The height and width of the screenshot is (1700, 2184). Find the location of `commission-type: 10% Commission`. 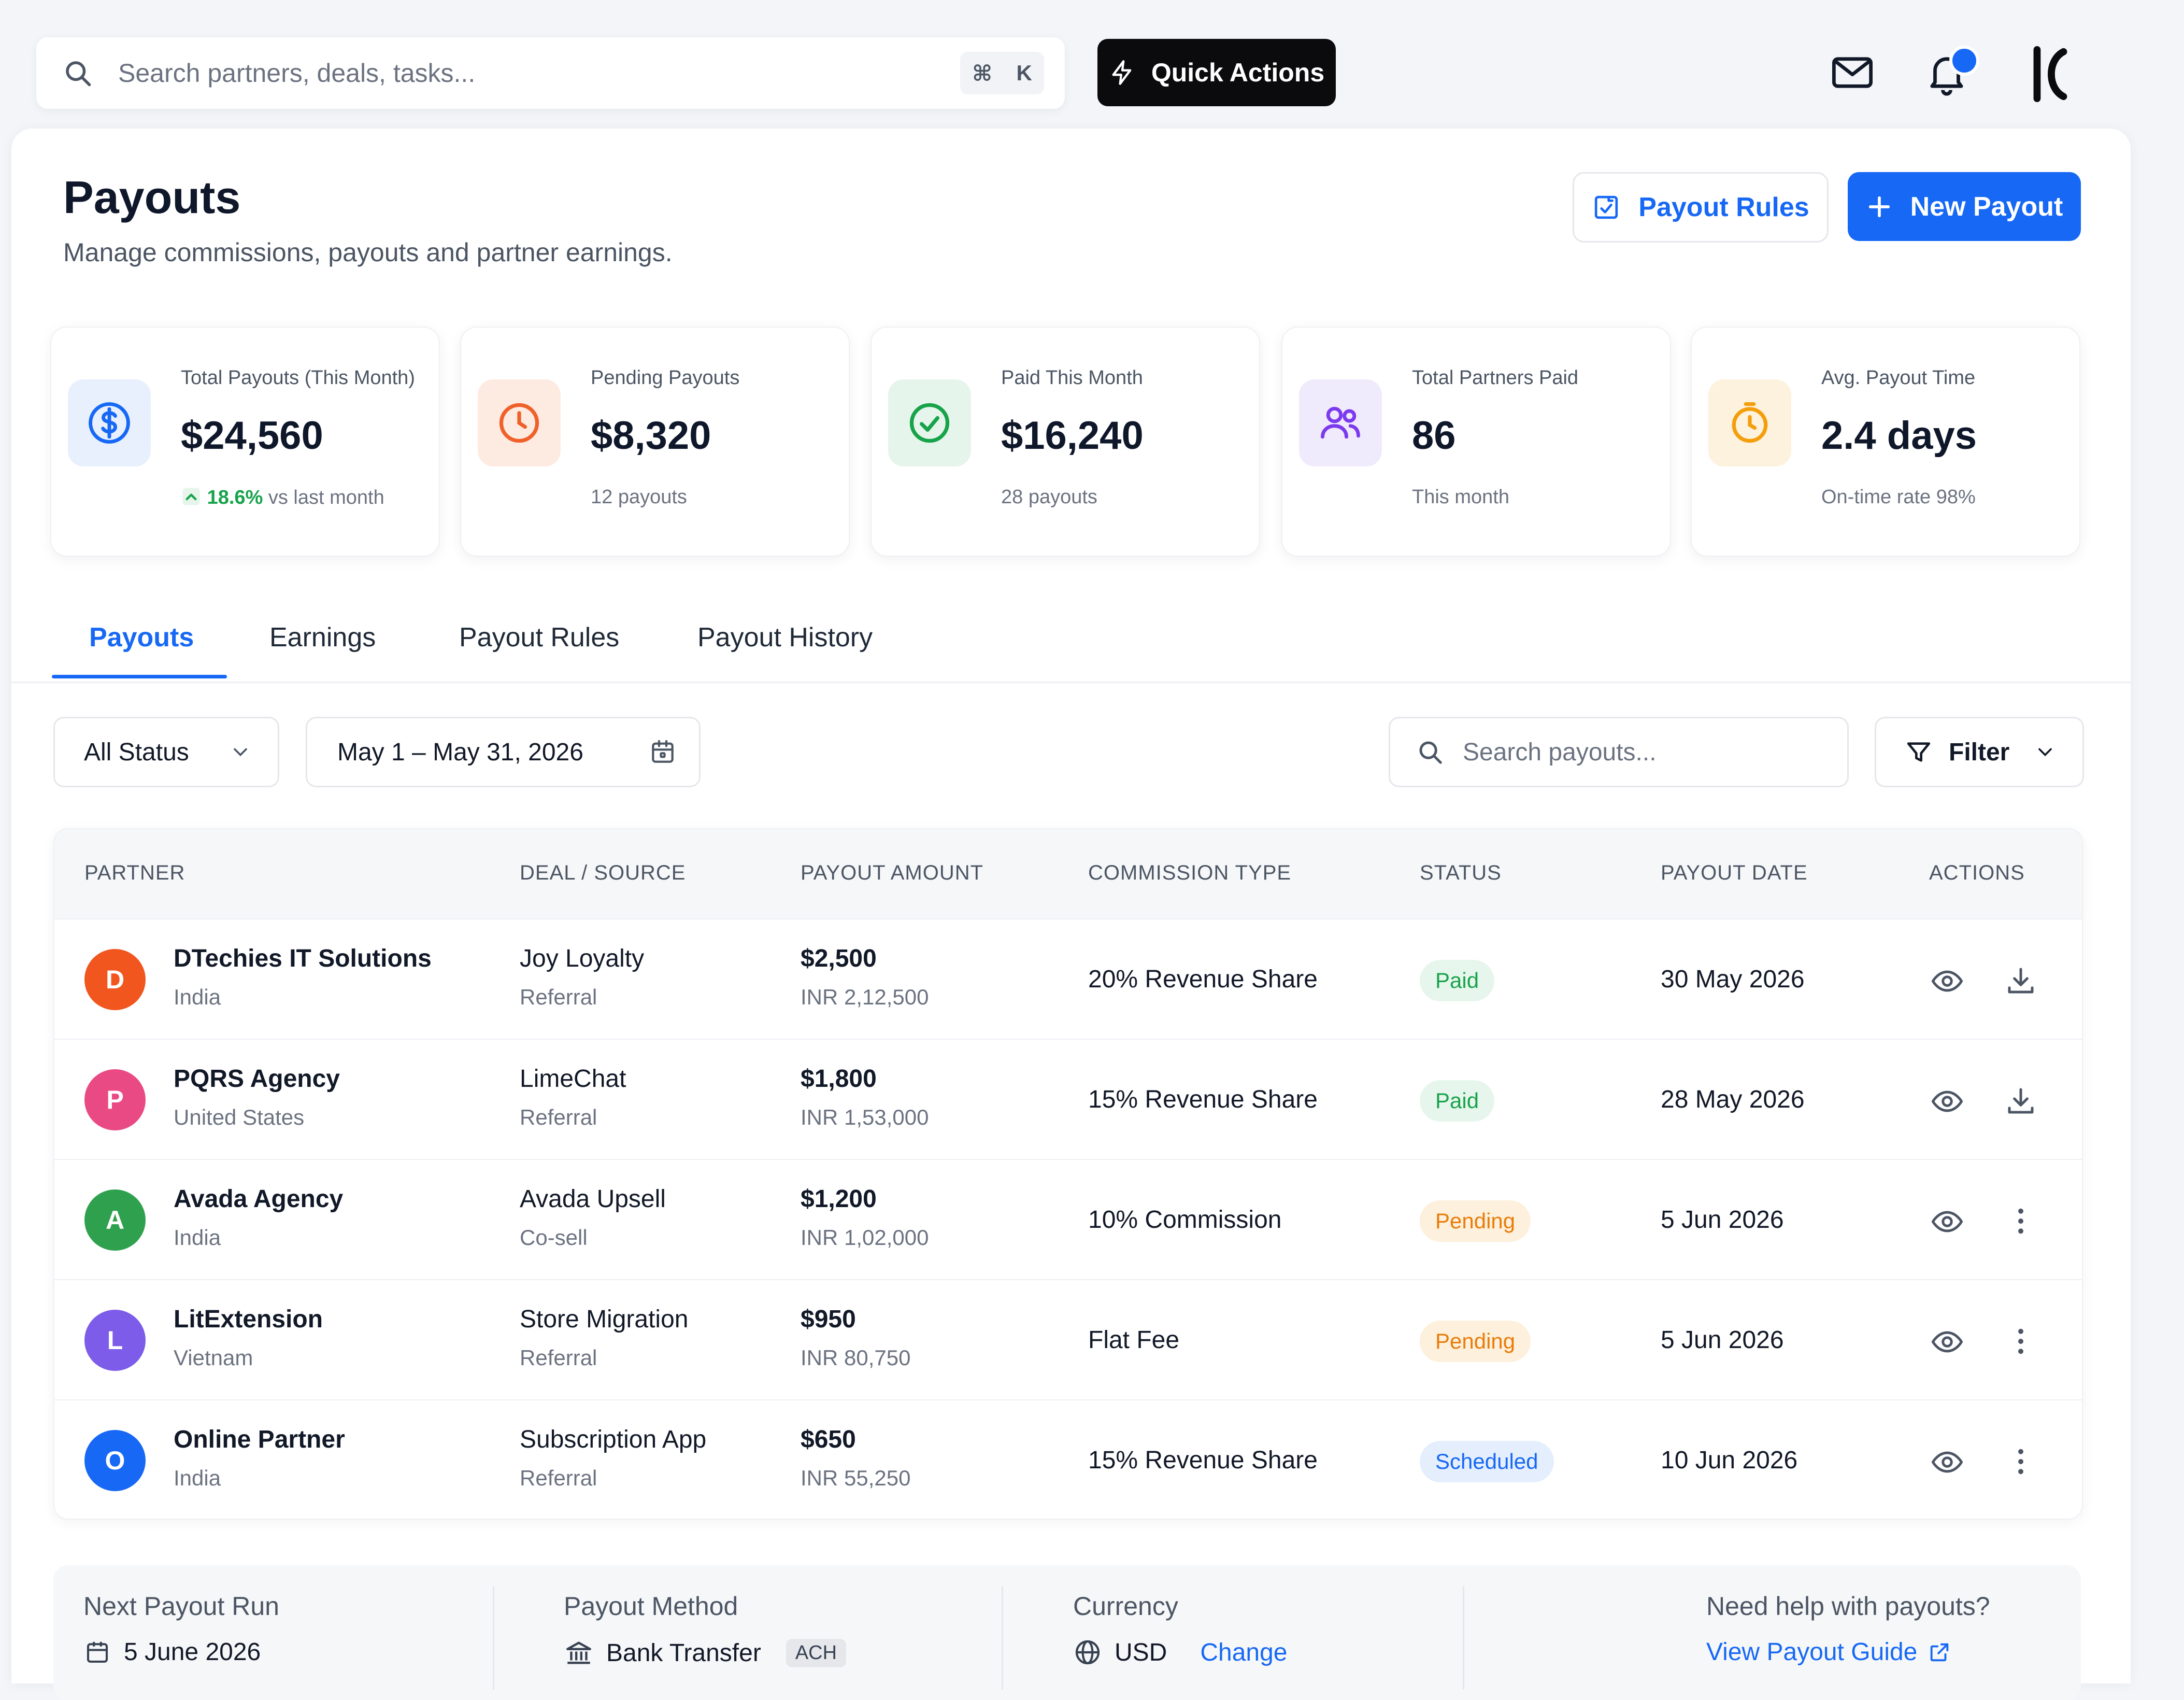

commission-type: 10% Commission is located at coordinates (1185, 1220).